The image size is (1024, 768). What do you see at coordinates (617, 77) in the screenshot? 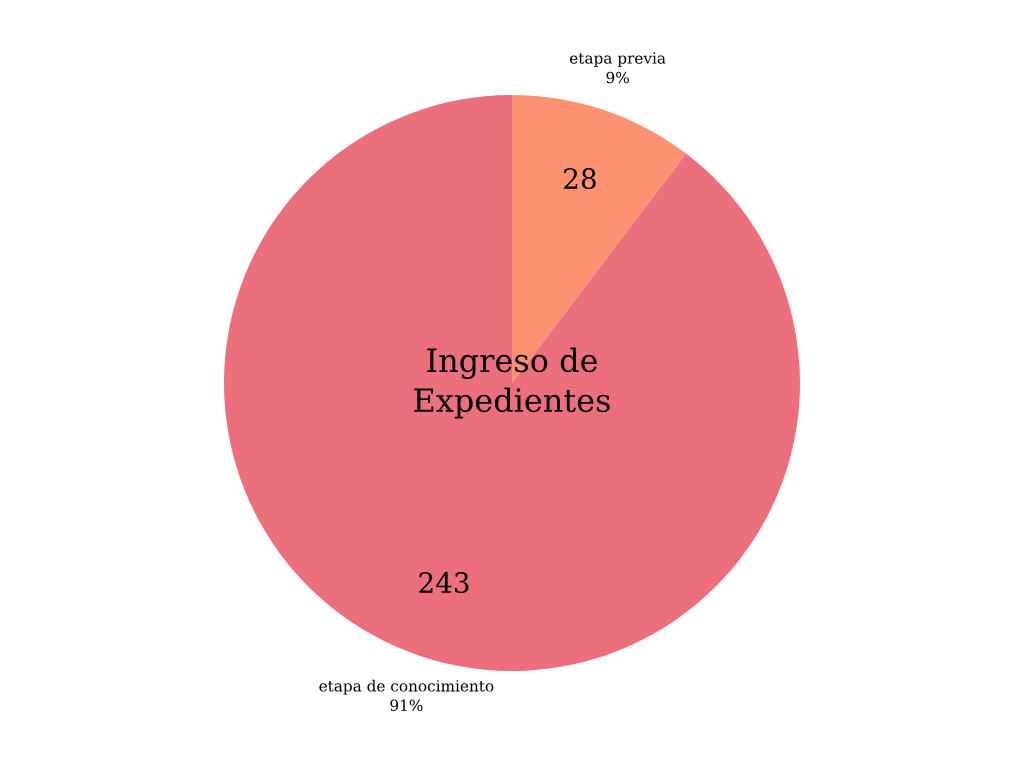
I see `text: 9%` at bounding box center [617, 77].